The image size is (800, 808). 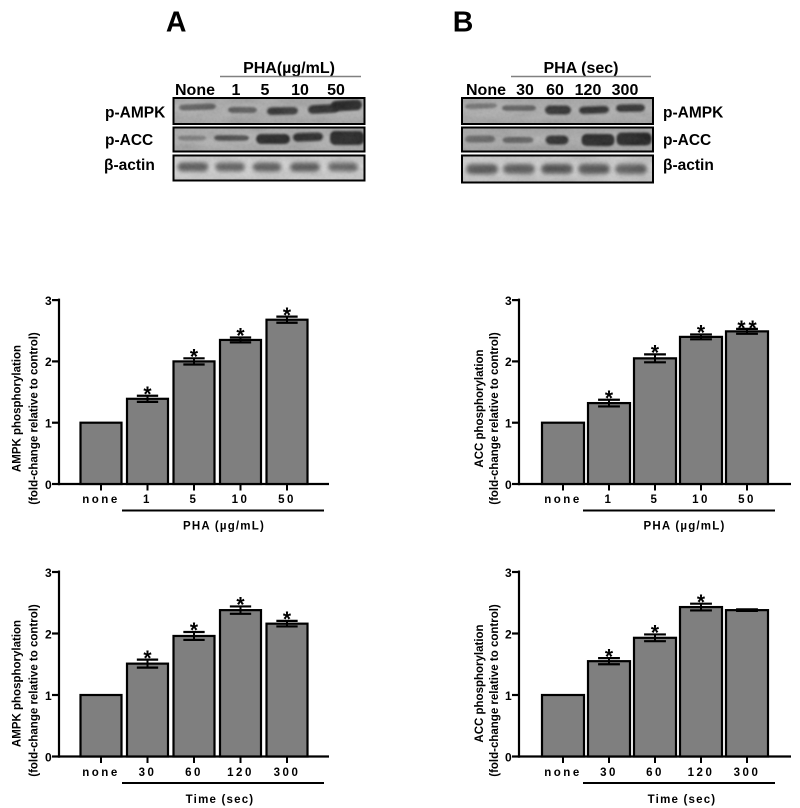 I want to click on svg-text: B, so click(x=463, y=23).